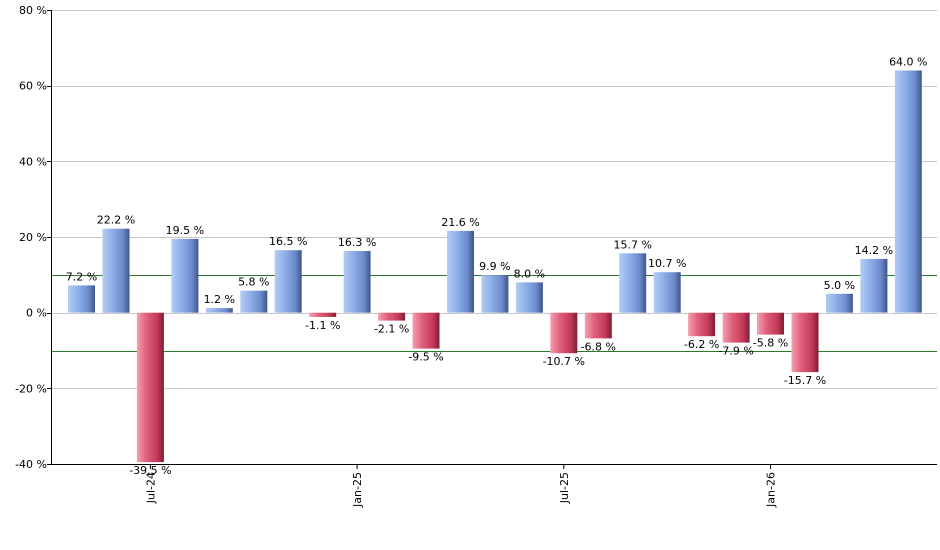  I want to click on data-label: -39.5 %, so click(150, 470).